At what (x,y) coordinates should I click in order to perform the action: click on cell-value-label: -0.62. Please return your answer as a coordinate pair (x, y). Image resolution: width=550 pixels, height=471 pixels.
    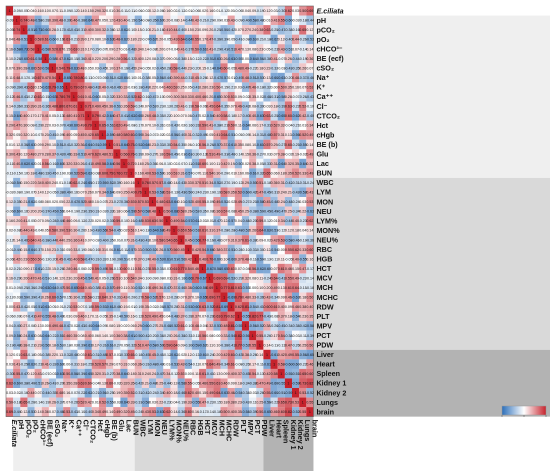
    Looking at the image, I should click on (124, 30).